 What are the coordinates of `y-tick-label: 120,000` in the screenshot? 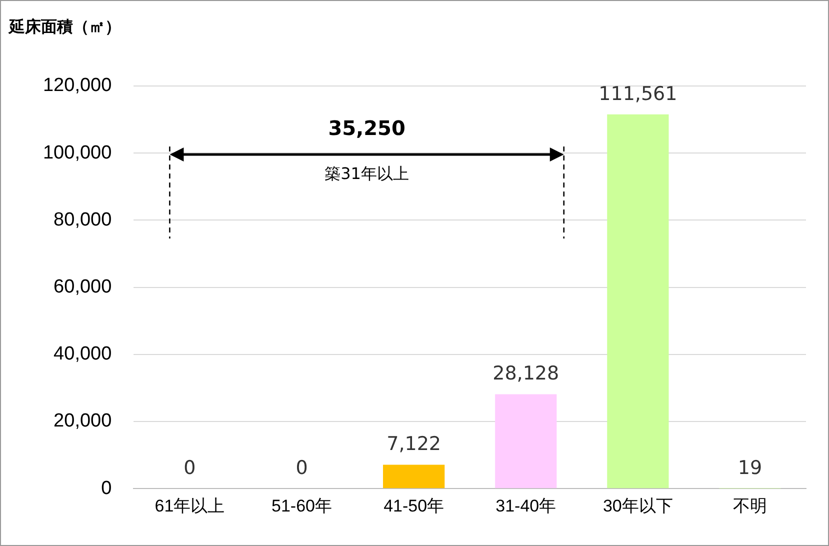 It's located at (77, 85).